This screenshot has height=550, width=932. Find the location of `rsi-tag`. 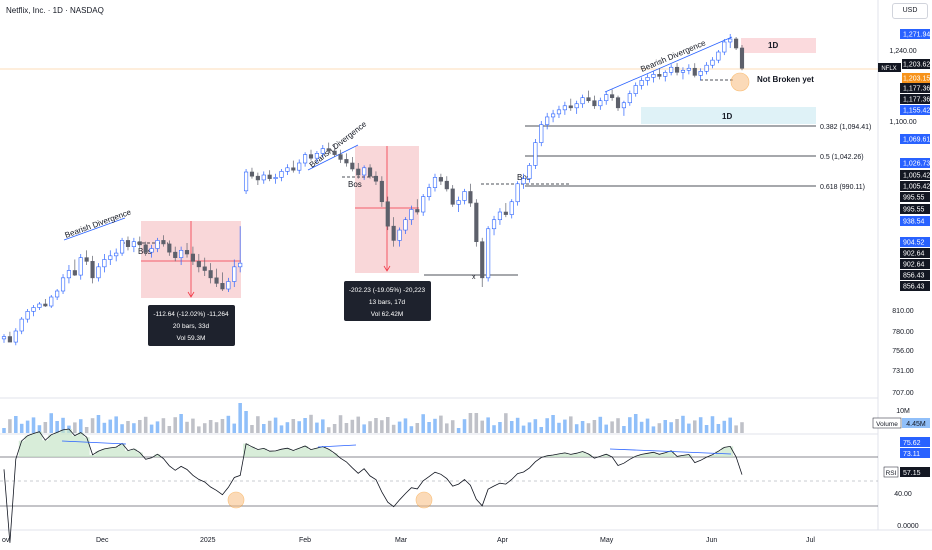

rsi-tag is located at coordinates (915, 453).